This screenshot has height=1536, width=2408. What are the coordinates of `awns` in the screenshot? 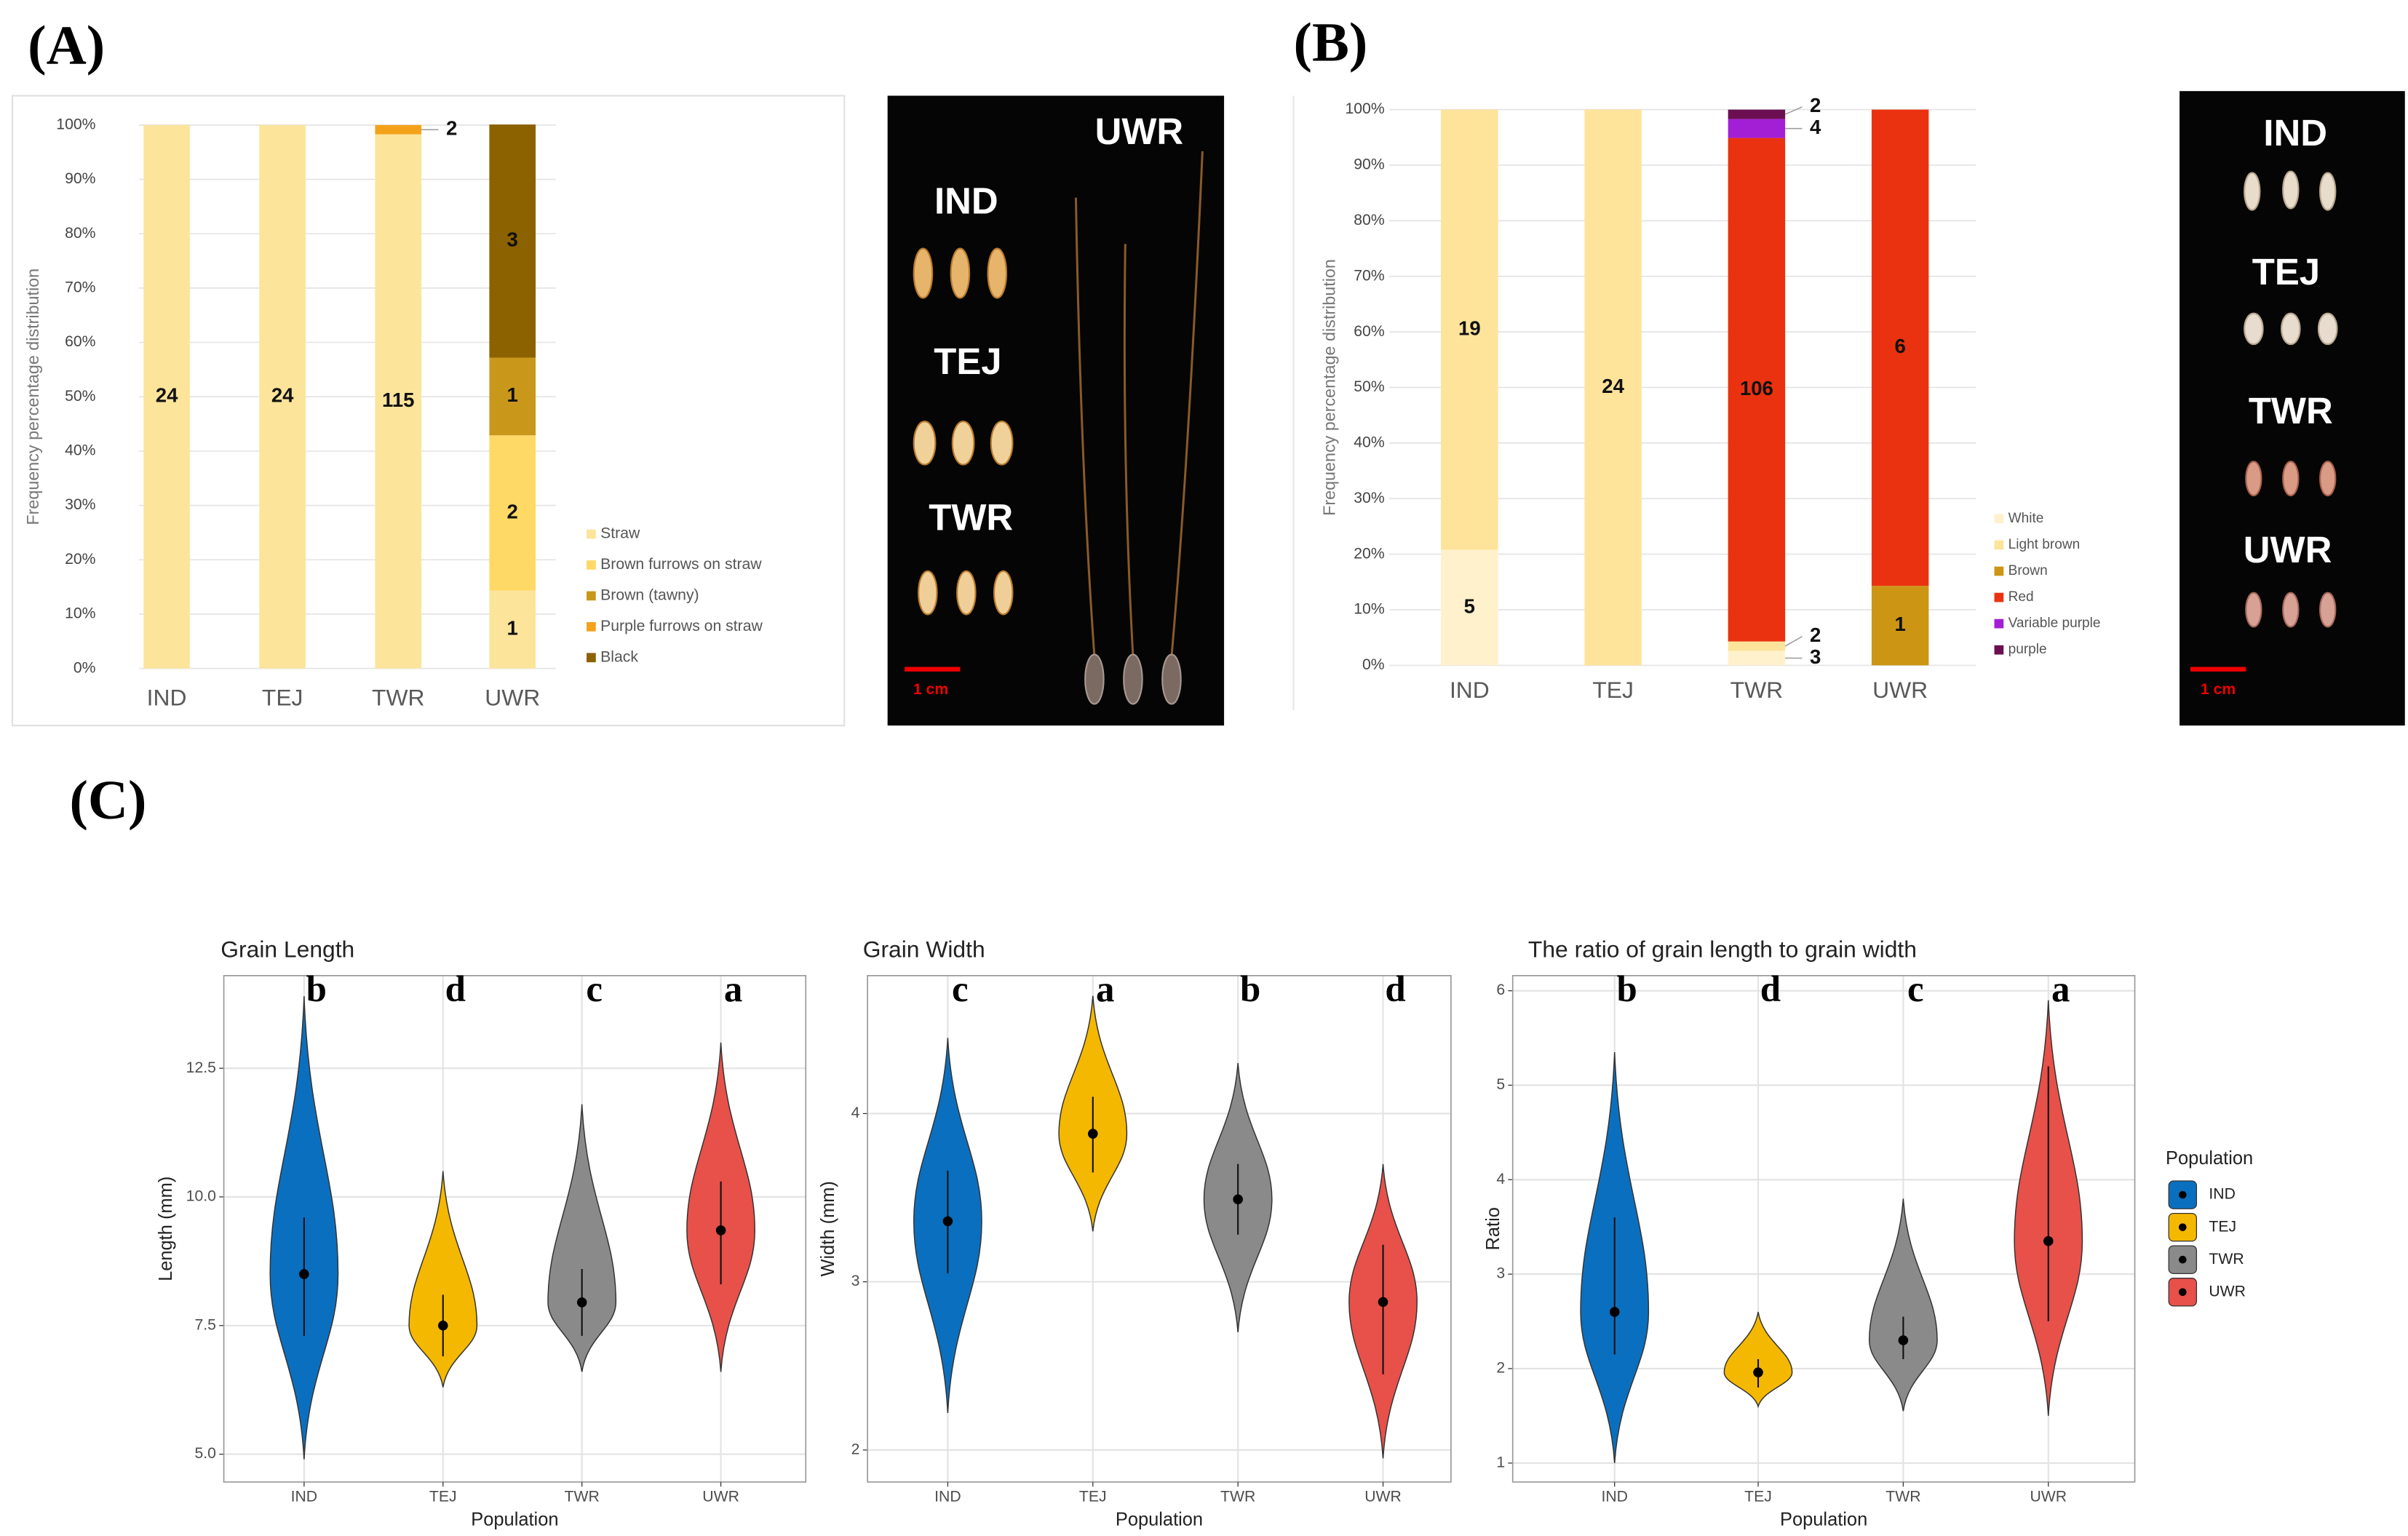 It's located at (1139, 403).